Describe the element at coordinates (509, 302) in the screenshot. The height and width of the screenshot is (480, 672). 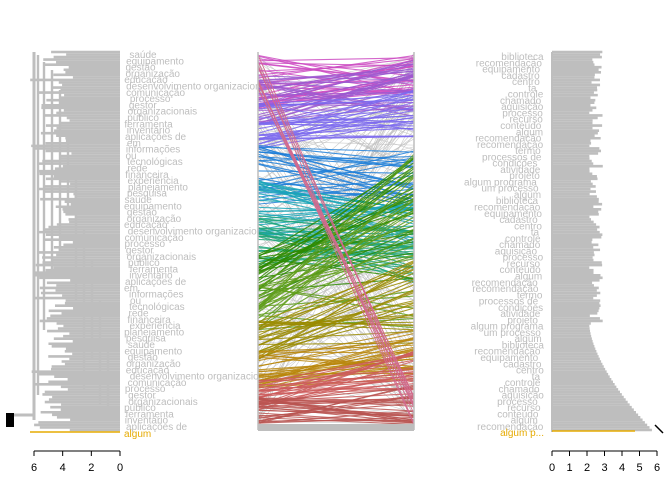
I see `right-leaf-label: processos de` at that location.